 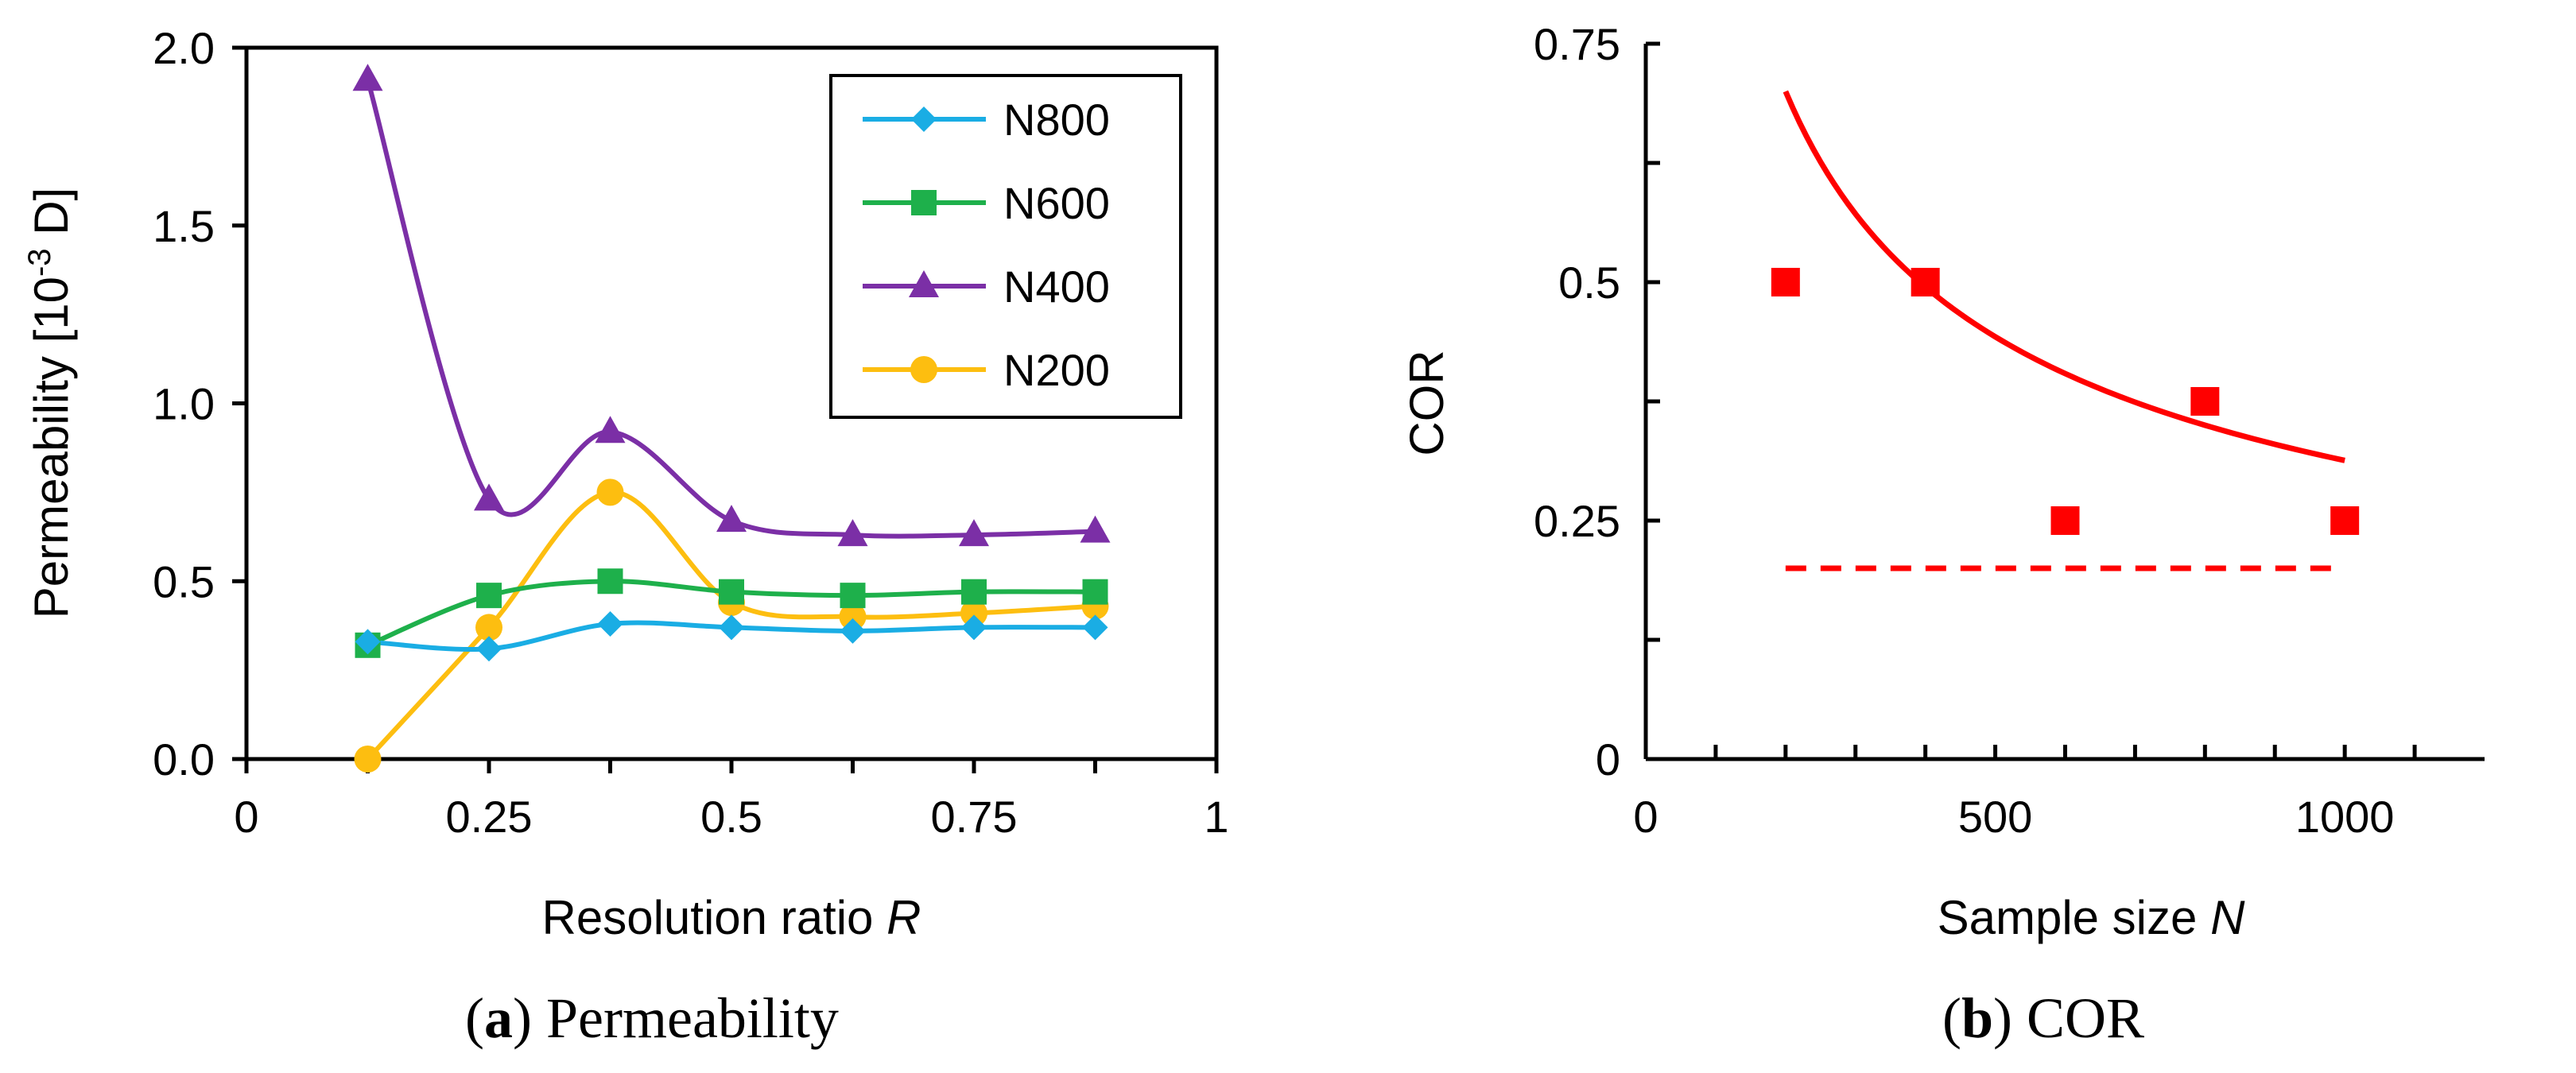 I want to click on panel-a-caption-text: Permeability, so click(x=692, y=1018).